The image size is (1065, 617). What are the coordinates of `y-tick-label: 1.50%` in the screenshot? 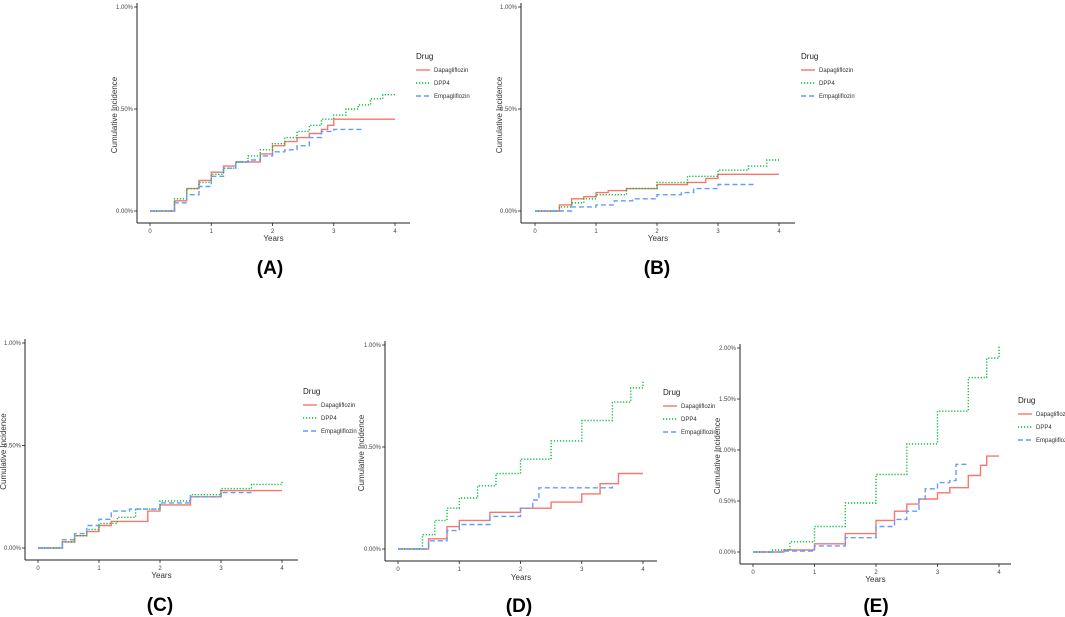 It's located at (728, 400).